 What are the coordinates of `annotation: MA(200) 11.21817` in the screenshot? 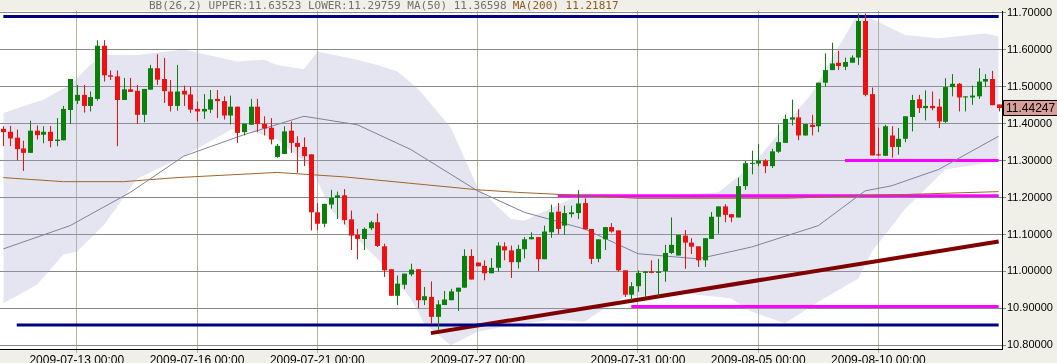 It's located at (565, 6).